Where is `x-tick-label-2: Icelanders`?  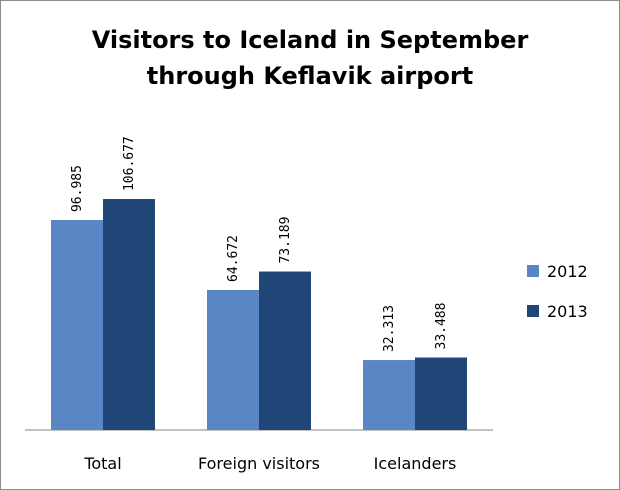
x-tick-label-2: Icelanders is located at coordinates (415, 463).